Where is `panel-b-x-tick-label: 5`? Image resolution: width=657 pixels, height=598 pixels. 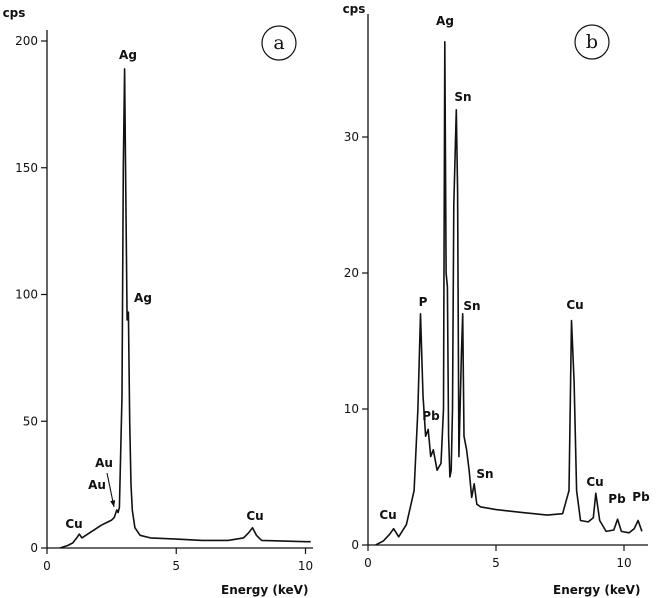 panel-b-x-tick-label: 5 is located at coordinates (496, 563).